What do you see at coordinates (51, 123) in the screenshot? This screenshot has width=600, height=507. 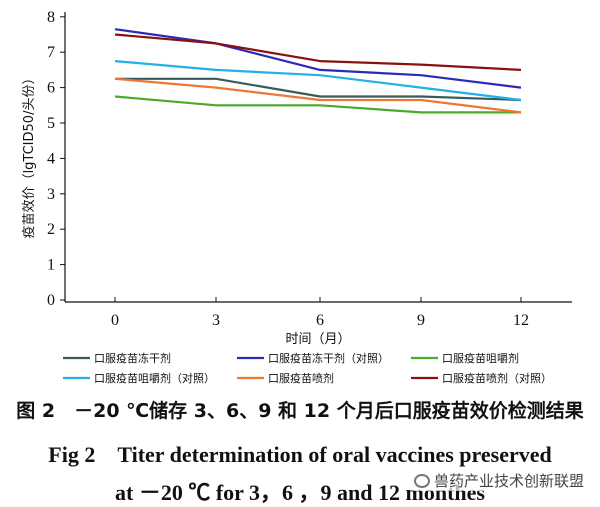 I see `y-tick-label: 5` at bounding box center [51, 123].